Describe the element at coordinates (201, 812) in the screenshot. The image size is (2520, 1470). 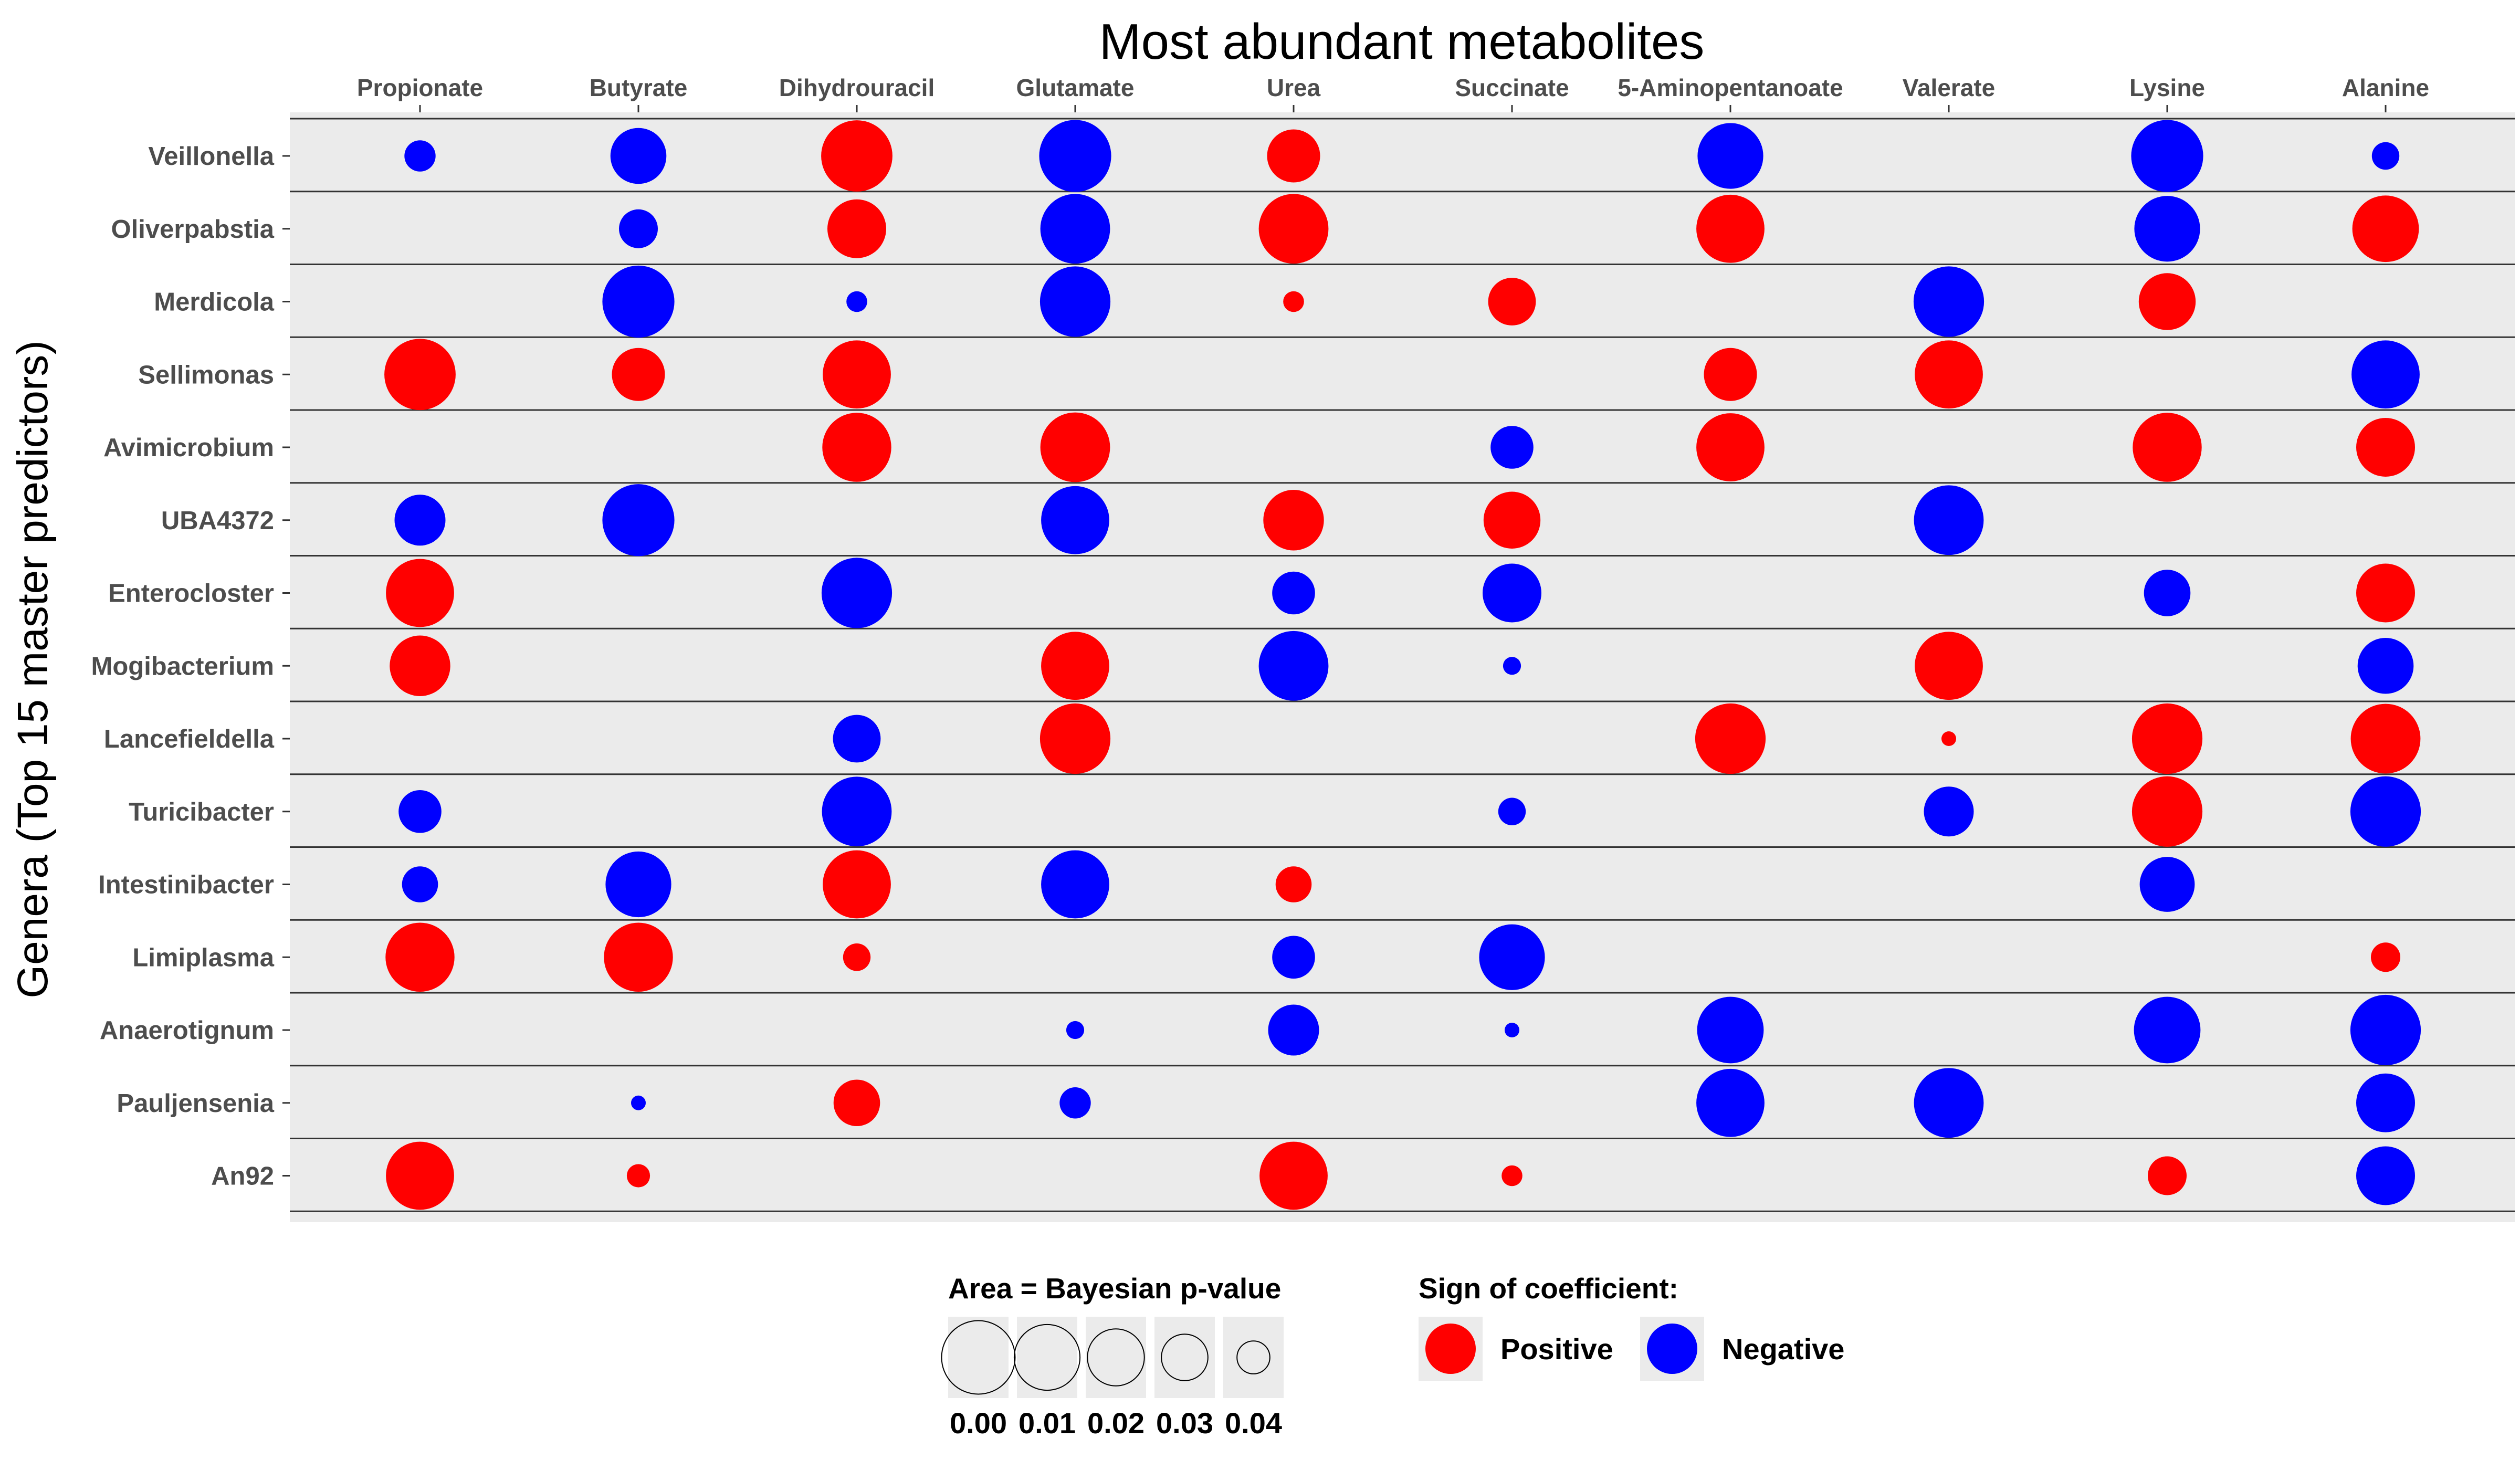
I see `row-label: Turicibacter` at that location.